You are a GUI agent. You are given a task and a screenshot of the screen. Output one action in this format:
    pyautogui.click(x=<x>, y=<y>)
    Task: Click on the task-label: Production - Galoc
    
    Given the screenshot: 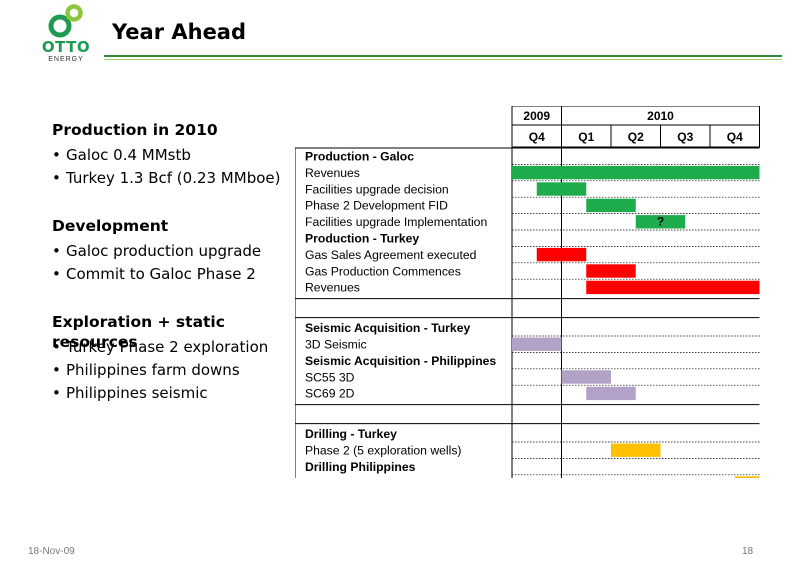 What is the action you would take?
    pyautogui.click(x=359, y=157)
    